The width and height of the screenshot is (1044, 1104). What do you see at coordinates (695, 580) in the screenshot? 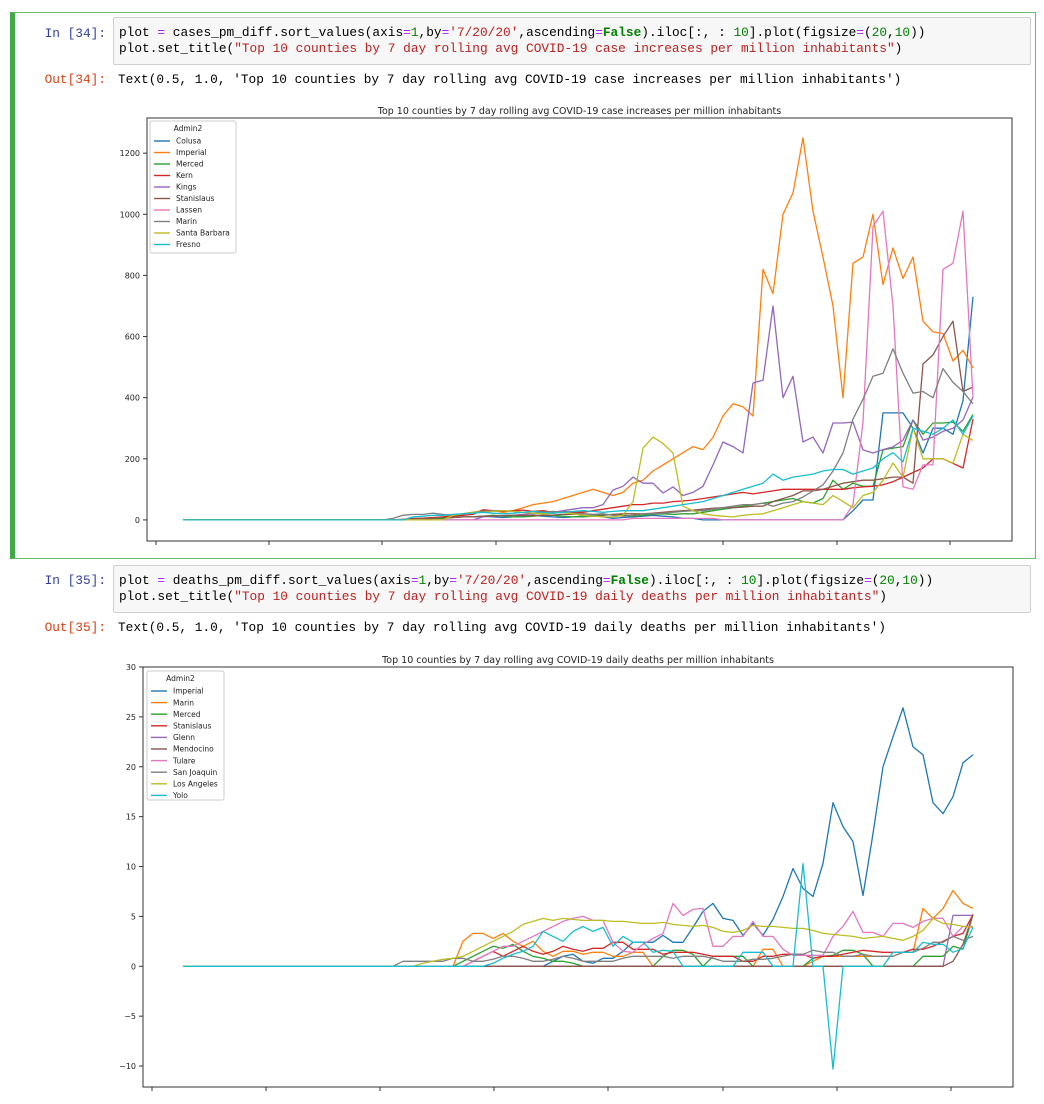
I see `code-token: ).iloc[:, :` at bounding box center [695, 580].